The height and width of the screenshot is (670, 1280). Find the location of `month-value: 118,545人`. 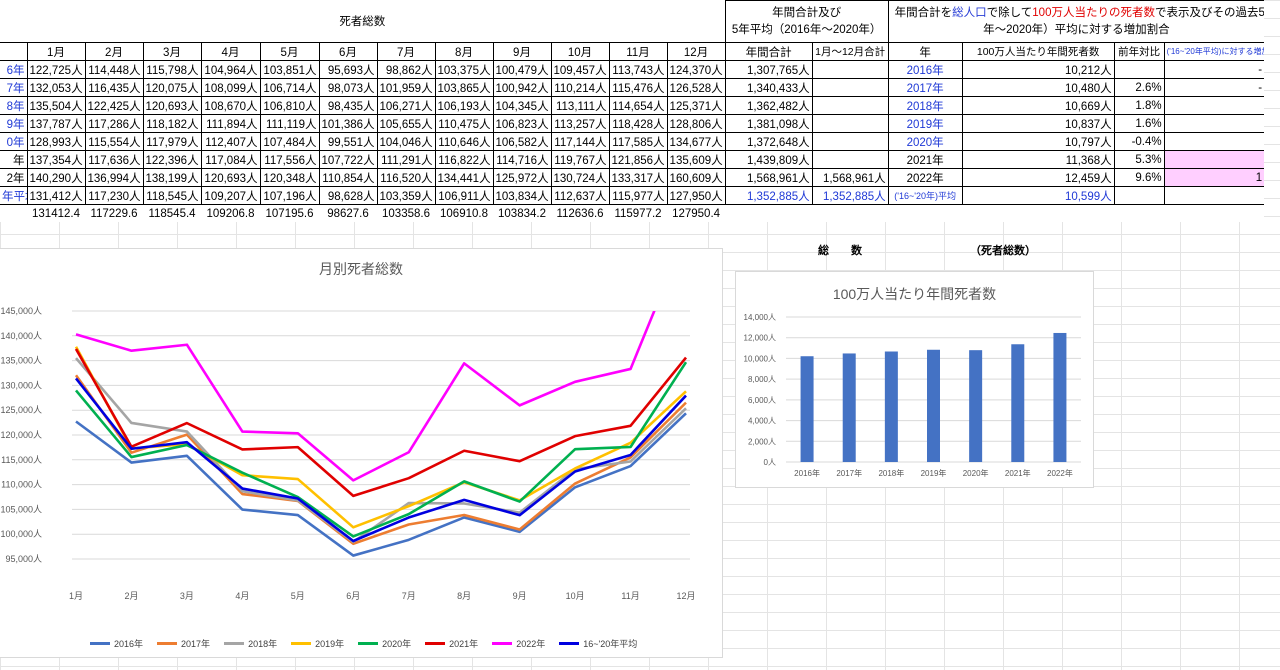

month-value: 118,545人 is located at coordinates (172, 195).